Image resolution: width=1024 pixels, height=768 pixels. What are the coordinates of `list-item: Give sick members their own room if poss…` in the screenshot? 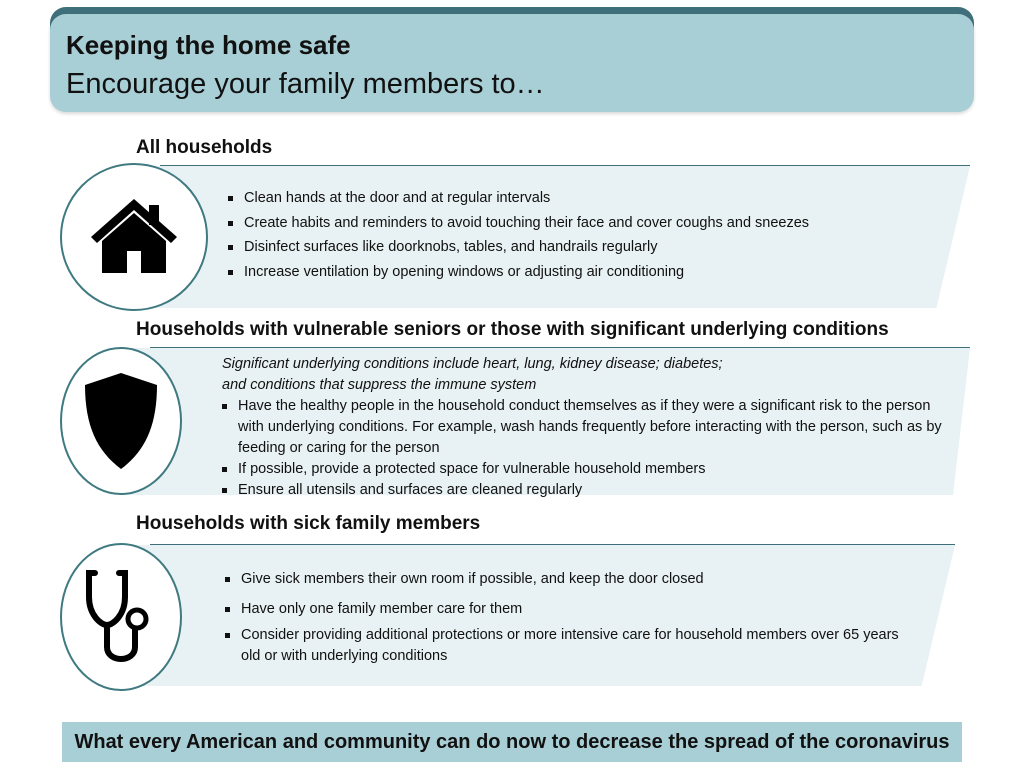 It's located at (570, 579).